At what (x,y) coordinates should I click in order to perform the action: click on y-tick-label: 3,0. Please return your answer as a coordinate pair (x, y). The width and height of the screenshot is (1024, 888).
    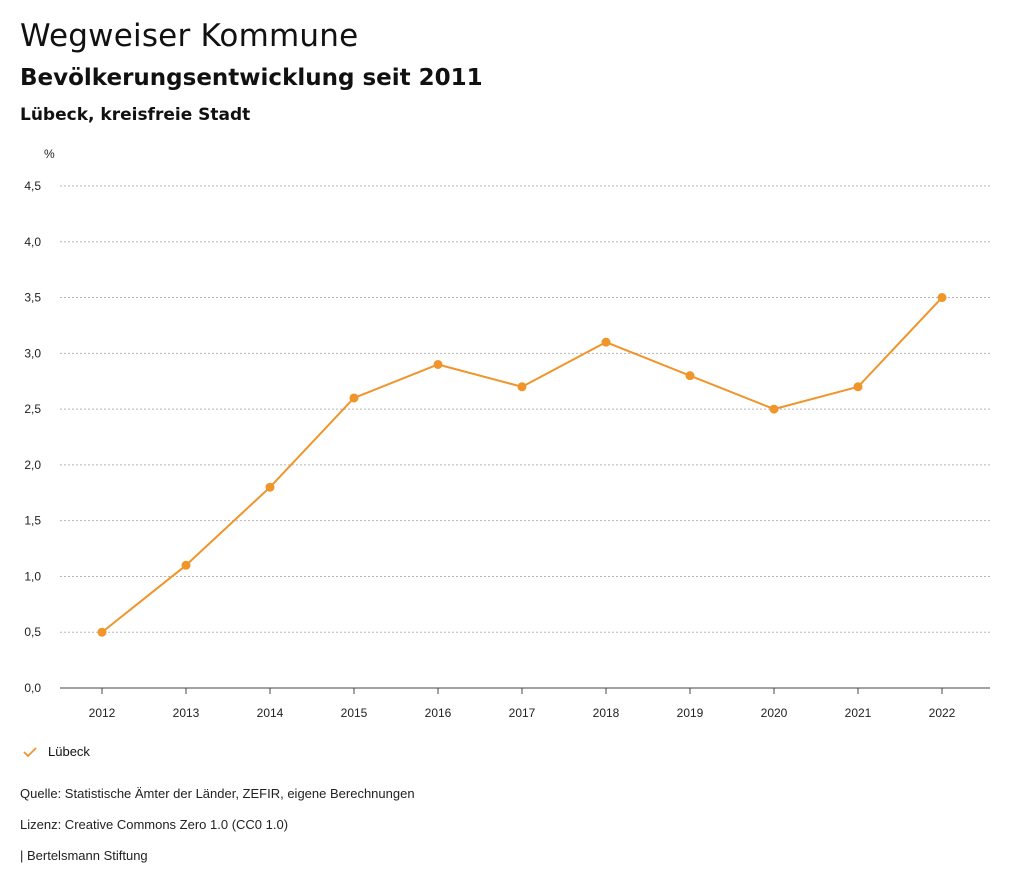
    Looking at the image, I should click on (32, 353).